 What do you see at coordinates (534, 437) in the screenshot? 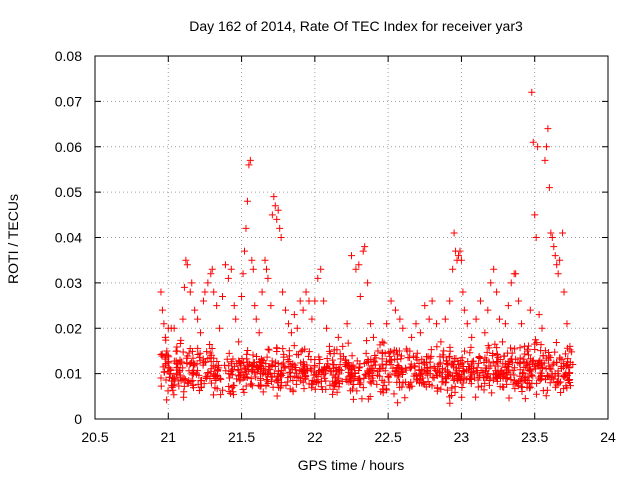
I see `x-tick-label: 23.5` at bounding box center [534, 437].